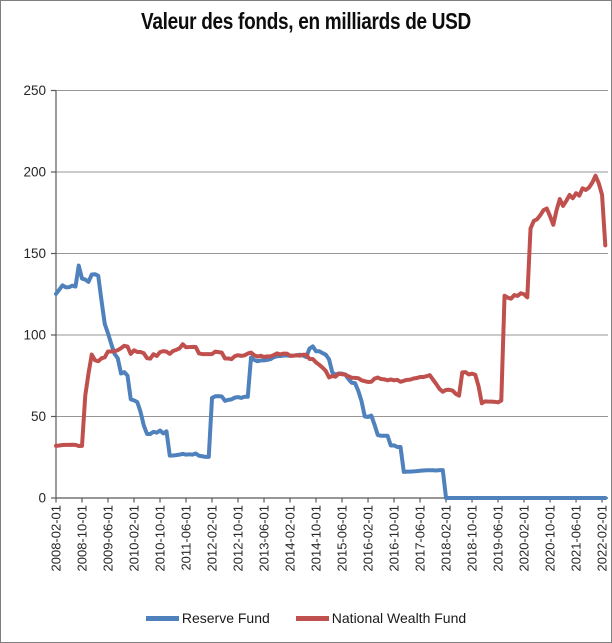 The height and width of the screenshot is (643, 612). I want to click on x-tick-label: 2013-06-01, so click(264, 538).